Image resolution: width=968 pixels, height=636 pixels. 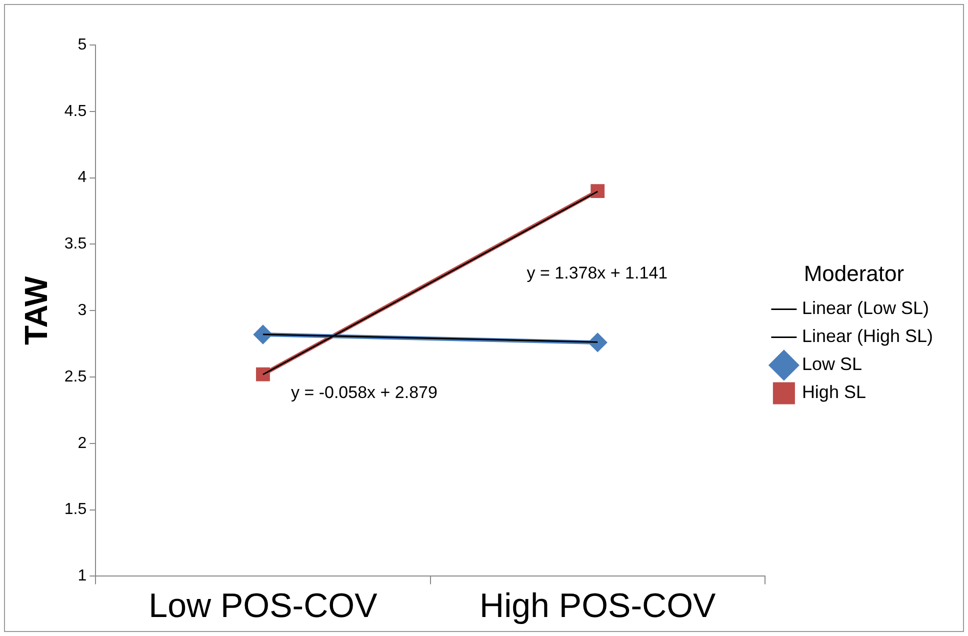 I want to click on y-tick-label: 5, so click(x=82, y=45).